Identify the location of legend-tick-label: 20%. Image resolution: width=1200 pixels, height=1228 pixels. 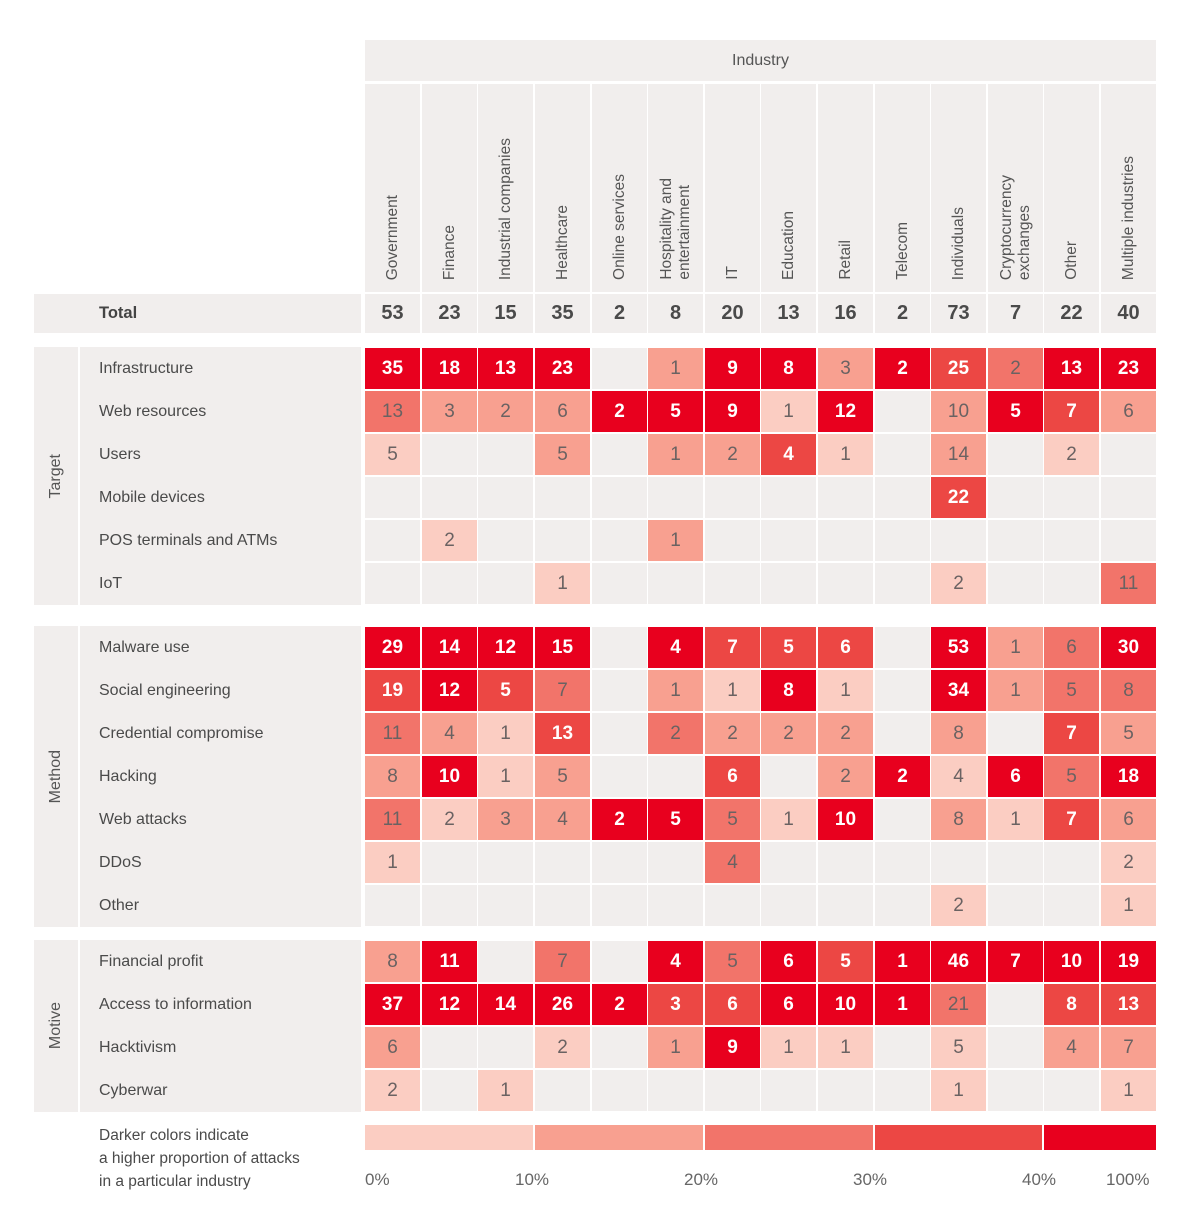
(701, 1179).